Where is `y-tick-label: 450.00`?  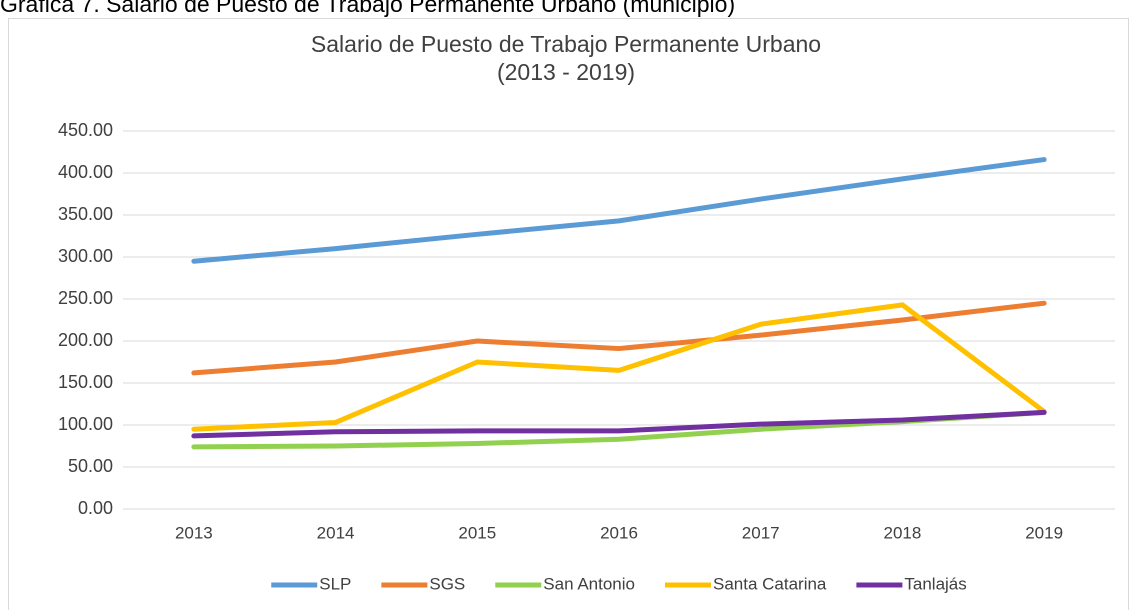 y-tick-label: 450.00 is located at coordinates (85, 130).